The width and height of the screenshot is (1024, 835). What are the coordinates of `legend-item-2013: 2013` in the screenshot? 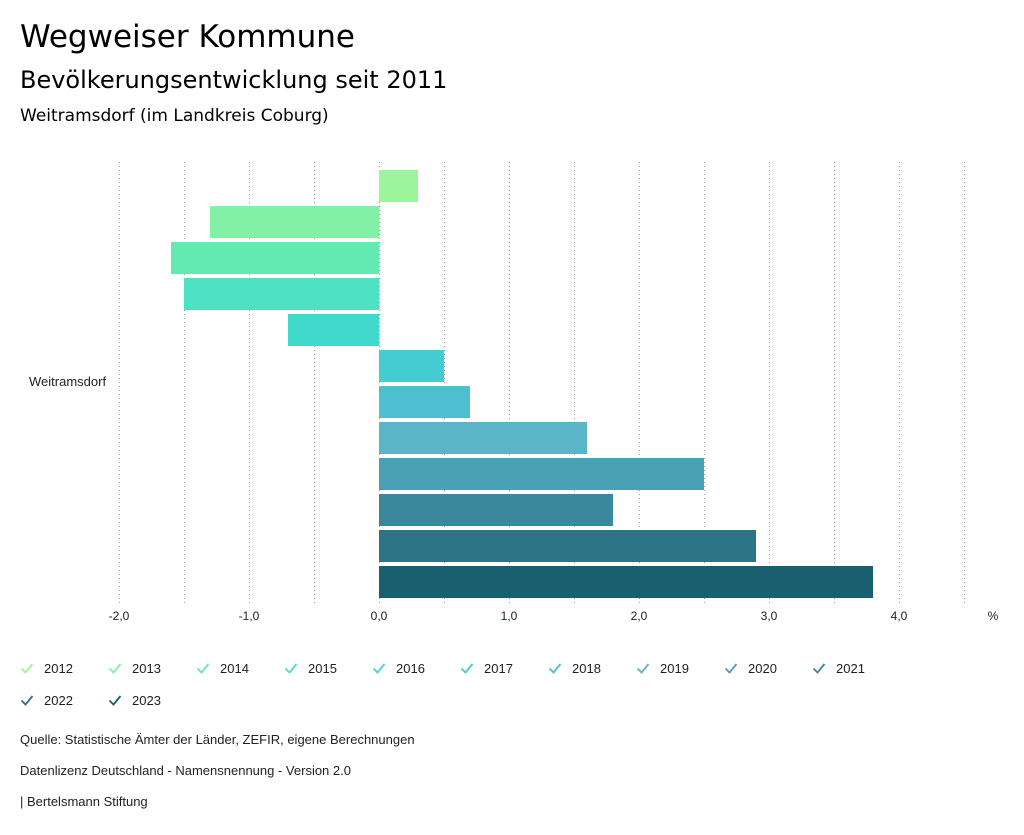 It's located at (152, 668).